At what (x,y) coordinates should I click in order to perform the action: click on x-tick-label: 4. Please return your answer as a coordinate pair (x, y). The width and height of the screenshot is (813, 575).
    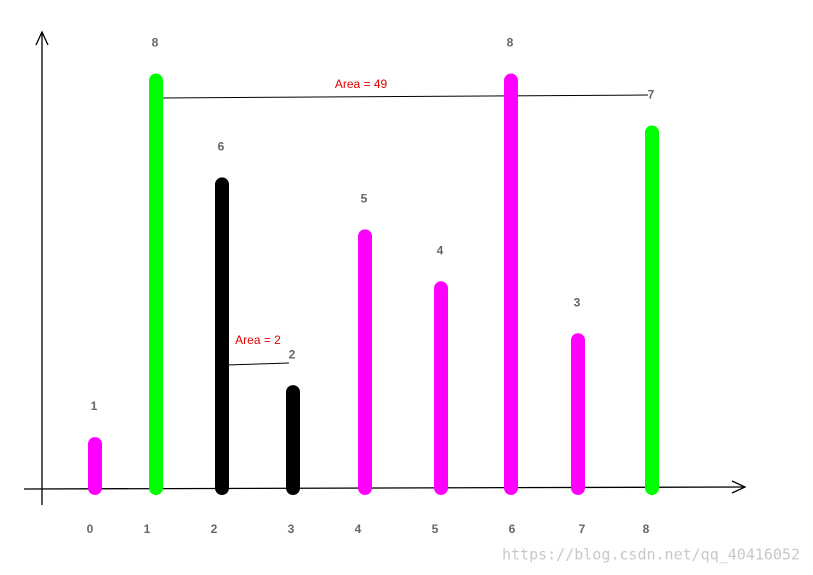
    Looking at the image, I should click on (358, 529).